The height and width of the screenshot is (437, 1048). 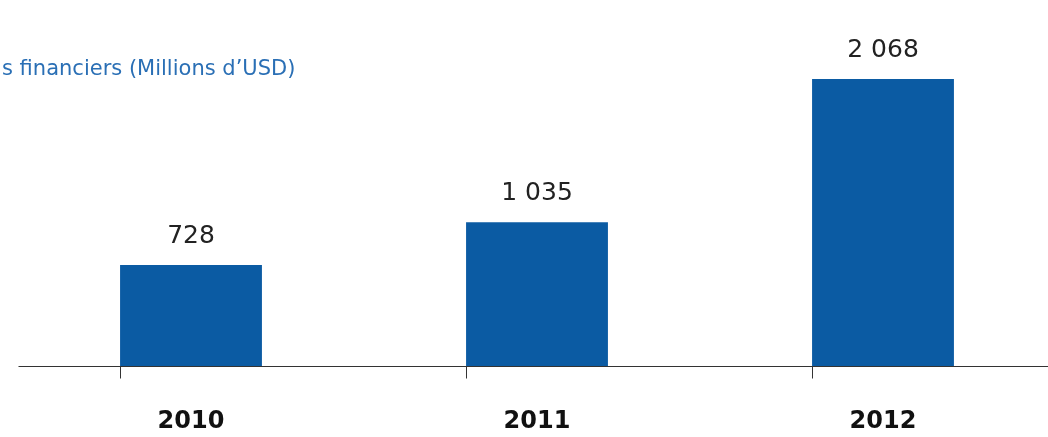 What do you see at coordinates (883, 419) in the screenshot?
I see `x-tick-label: 2012` at bounding box center [883, 419].